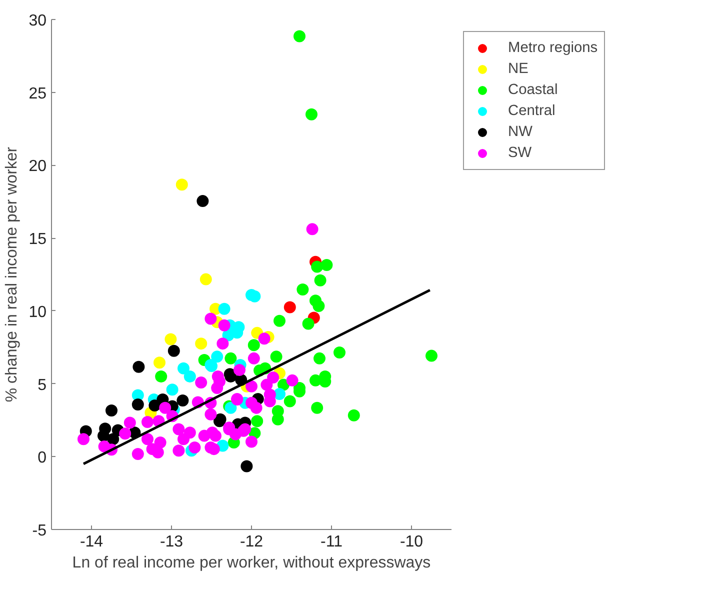 The width and height of the screenshot is (714, 590). Describe the element at coordinates (37, 239) in the screenshot. I see `y-tick-label: 15` at that location.